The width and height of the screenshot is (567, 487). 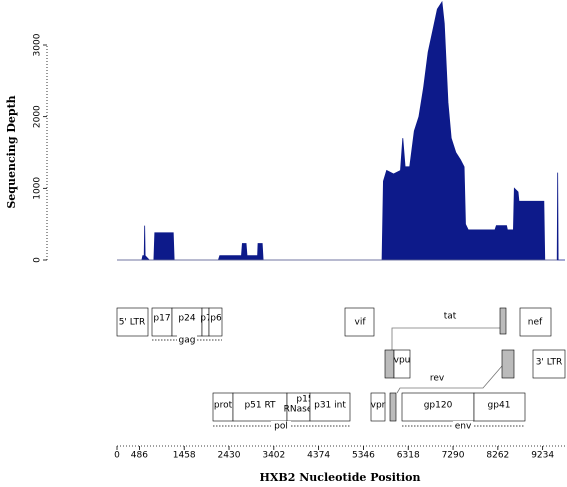 What do you see at coordinates (186, 319) in the screenshot?
I see `gene-label: p24` at bounding box center [186, 319].